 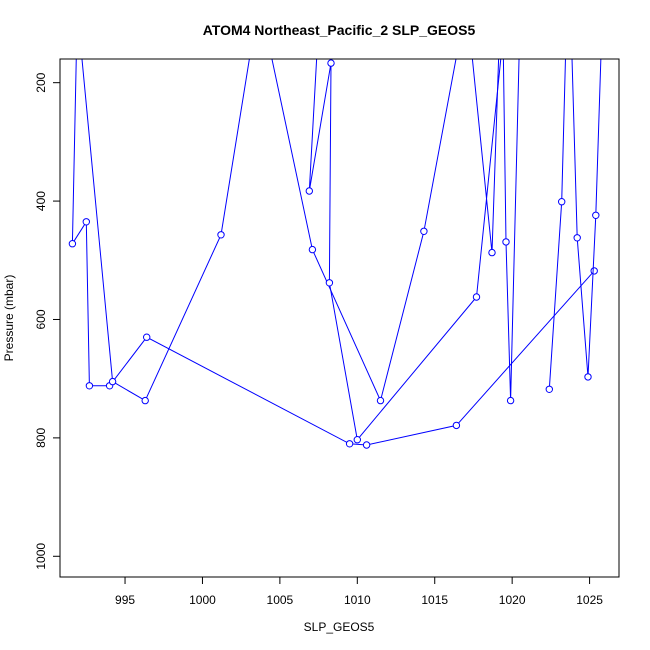 What do you see at coordinates (202, 600) in the screenshot?
I see `x-tick-label: 1000` at bounding box center [202, 600].